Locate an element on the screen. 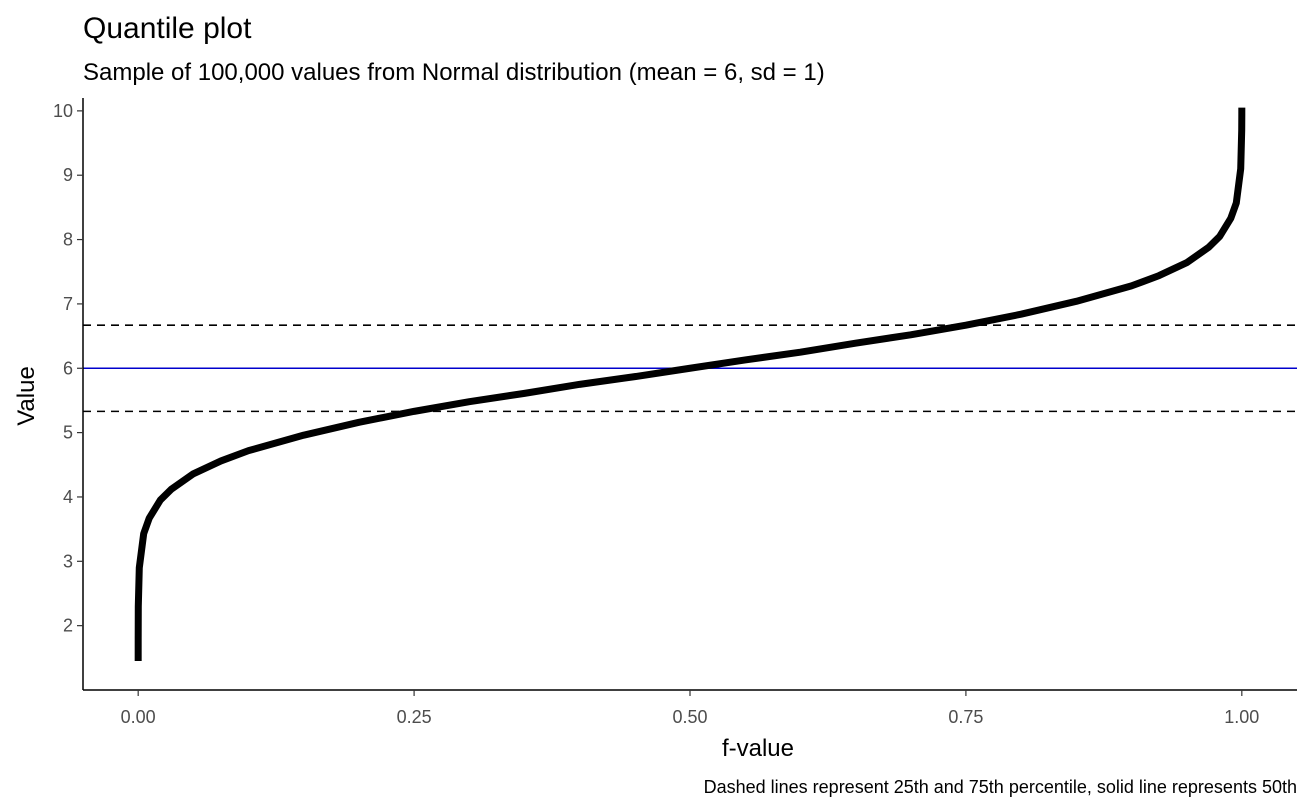 This screenshot has height=811, width=1312. y-tick-label: 2 is located at coordinates (68, 626).